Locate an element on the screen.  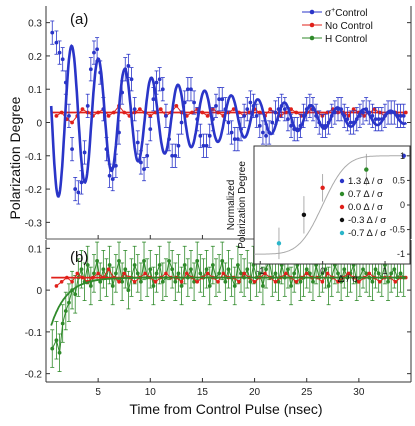
legend-label: H Control is located at coordinates (346, 39).